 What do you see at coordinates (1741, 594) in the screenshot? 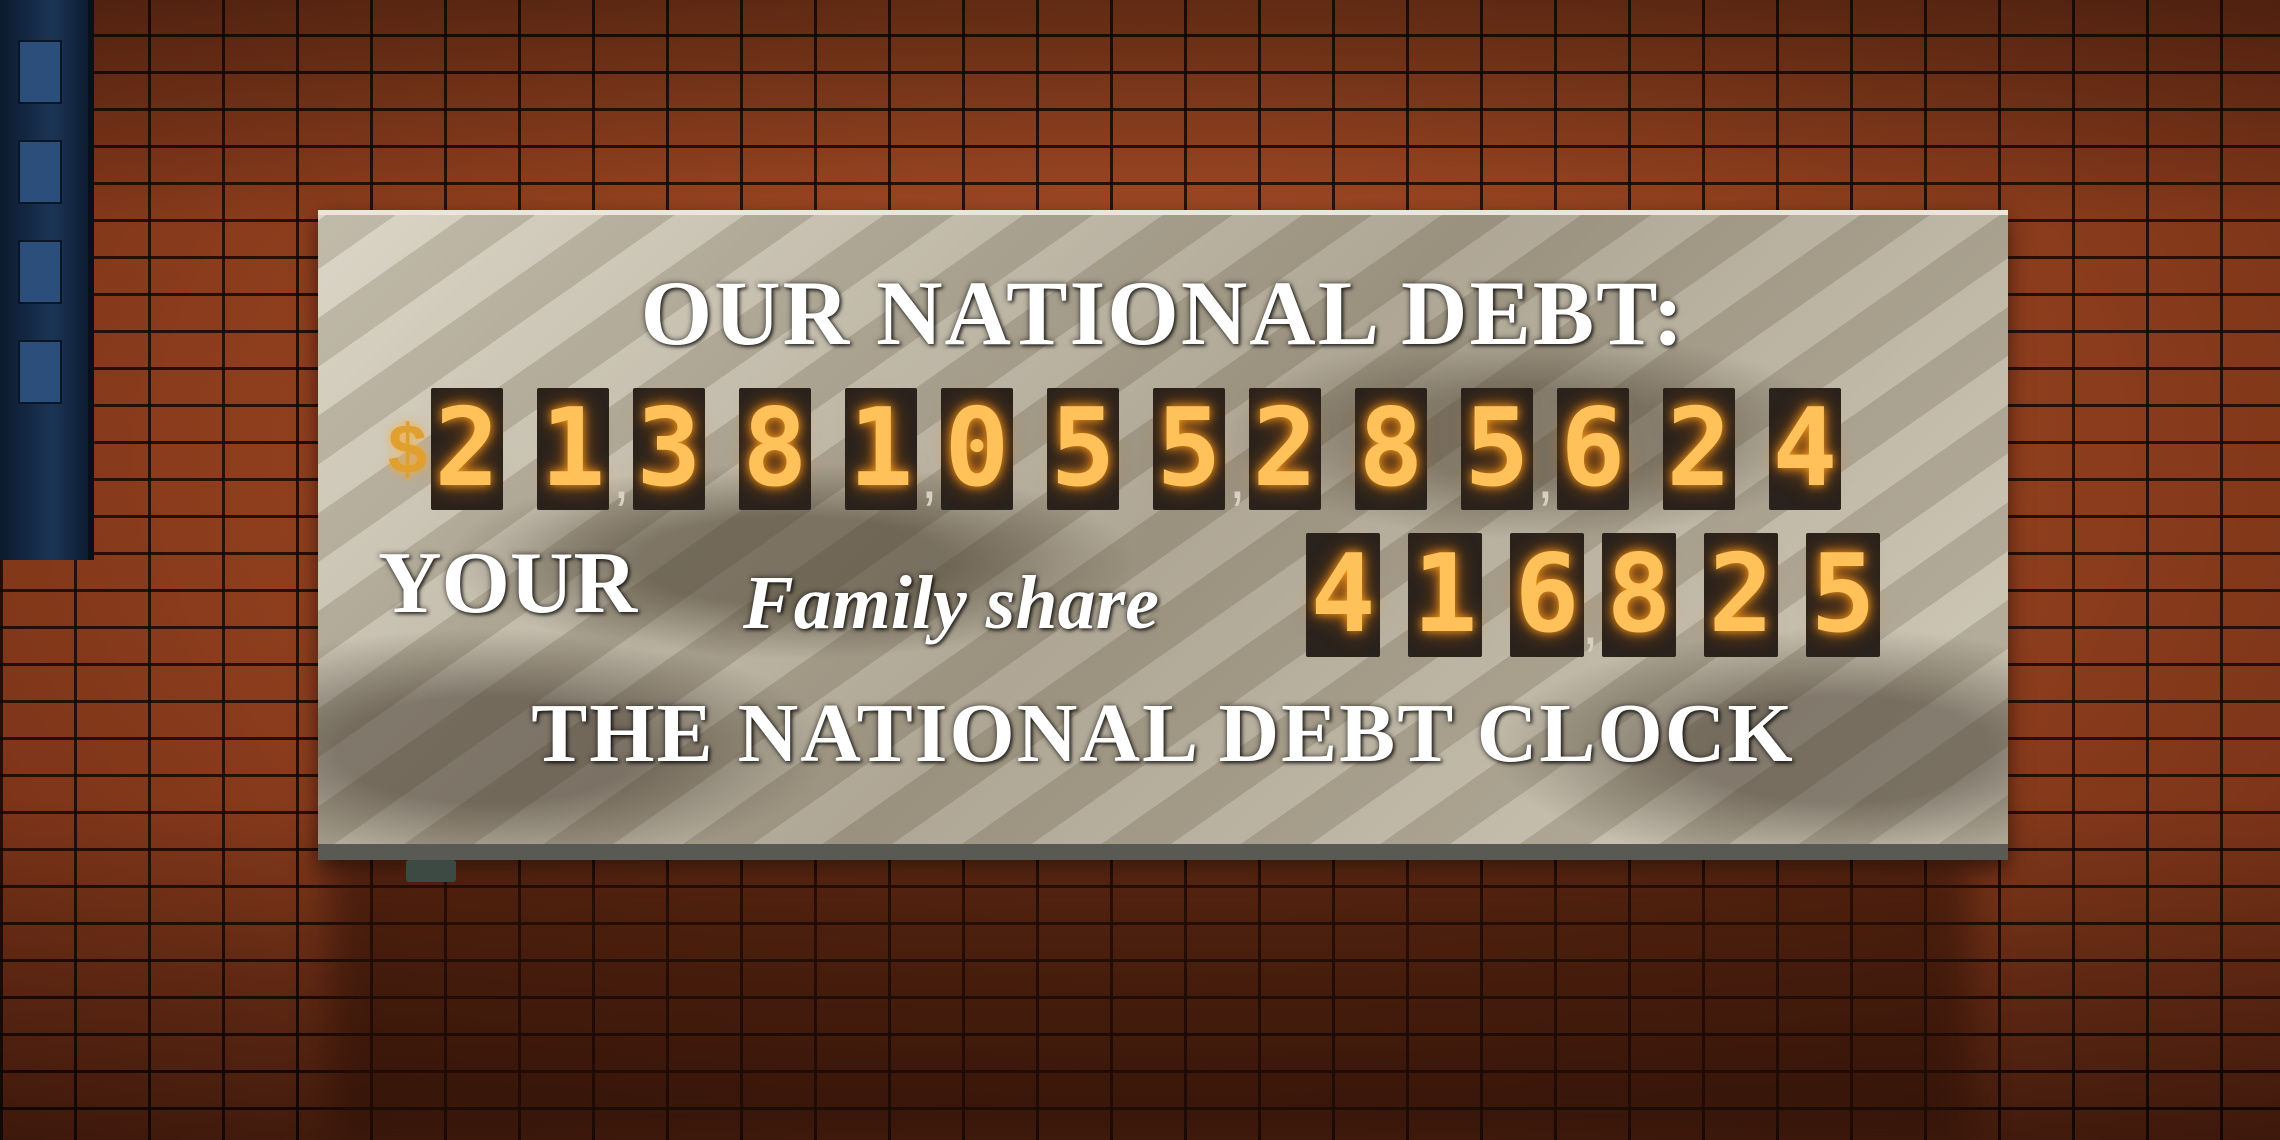
I see `share-digit: 2` at bounding box center [1741, 594].